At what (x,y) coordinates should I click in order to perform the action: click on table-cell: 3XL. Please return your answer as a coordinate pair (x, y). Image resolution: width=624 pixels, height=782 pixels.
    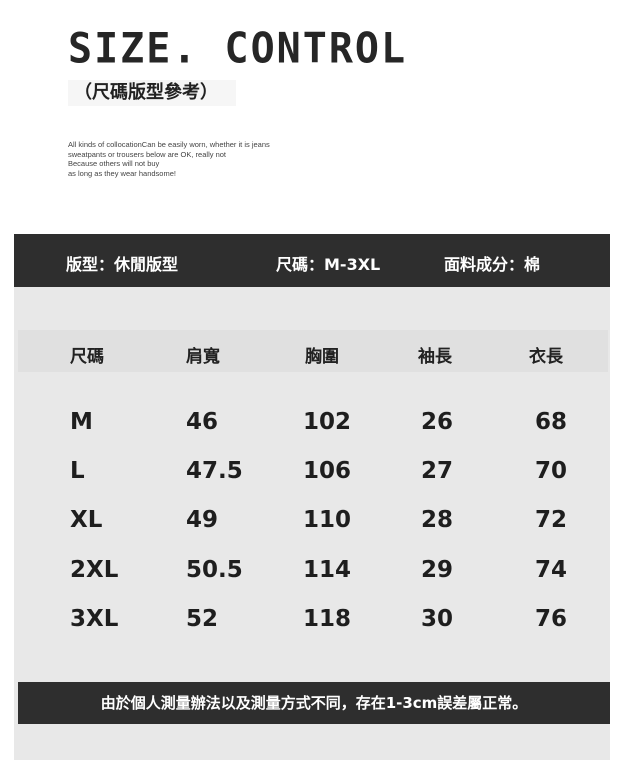
    Looking at the image, I should click on (94, 619).